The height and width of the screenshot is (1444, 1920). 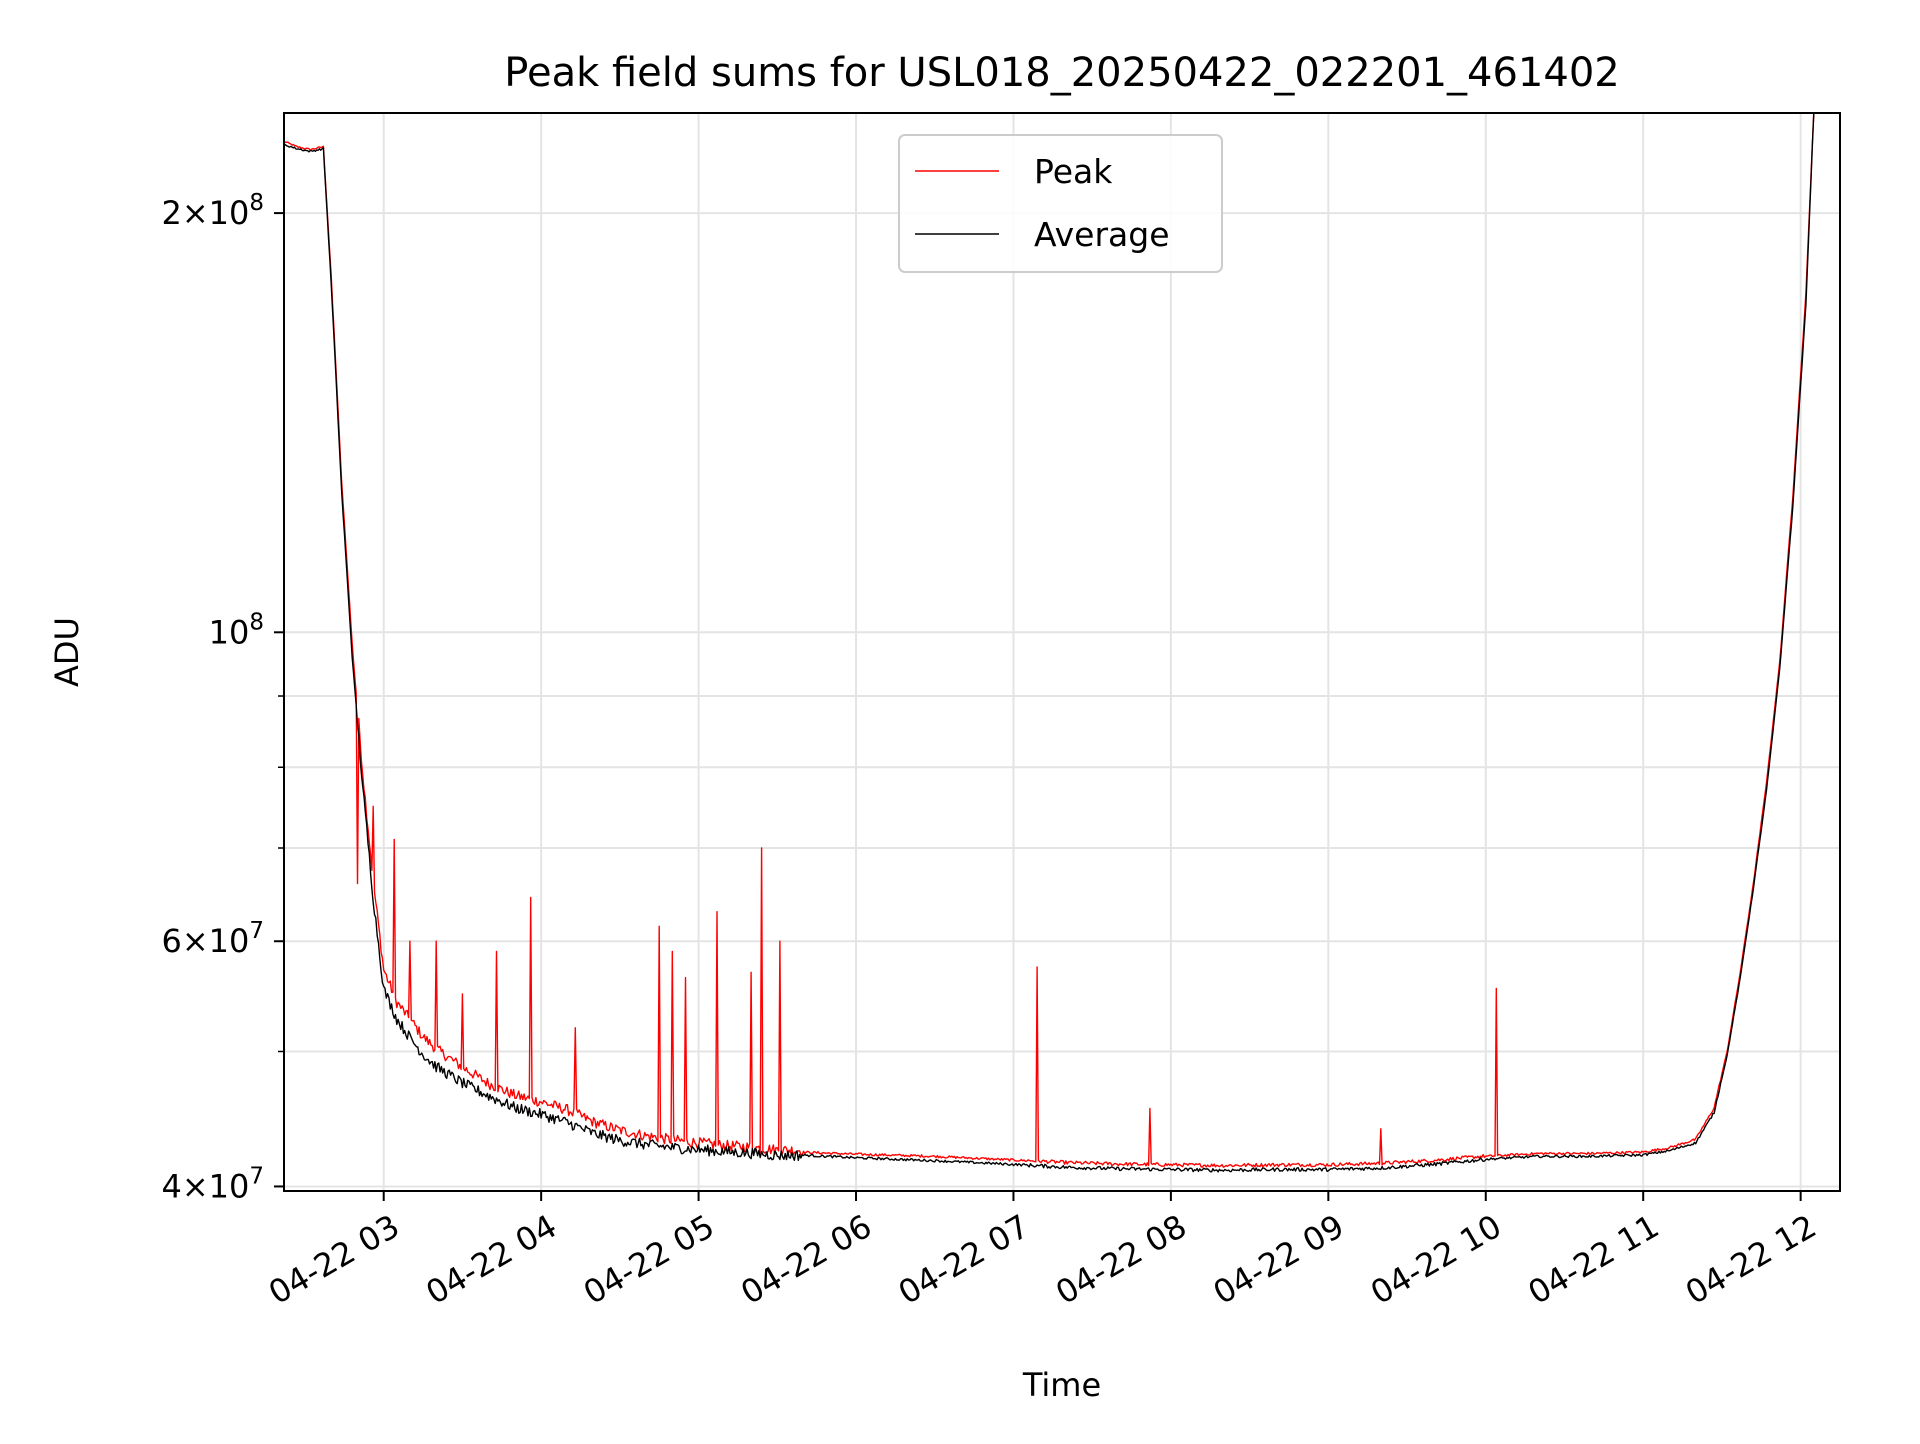 What do you see at coordinates (1073, 171) in the screenshot?
I see `legend-label-peak: Peak` at bounding box center [1073, 171].